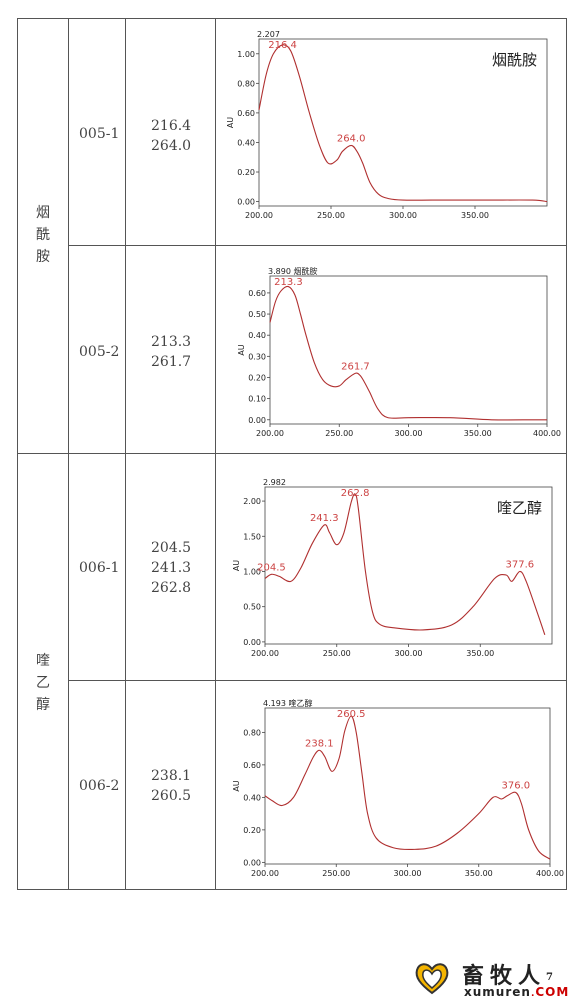  I want to click on table-border-right, so click(566, 454).